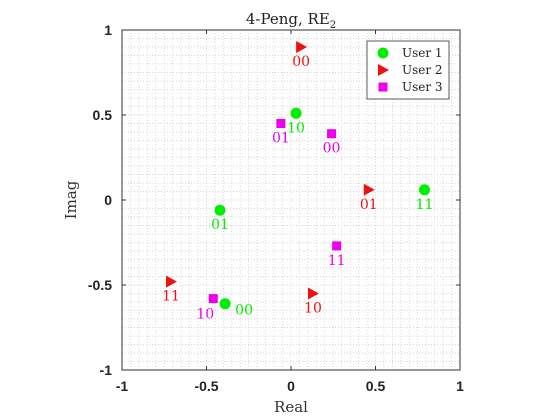 Image resolution: width=560 pixels, height=420 pixels. I want to click on x-tick-label: -1, so click(122, 386).